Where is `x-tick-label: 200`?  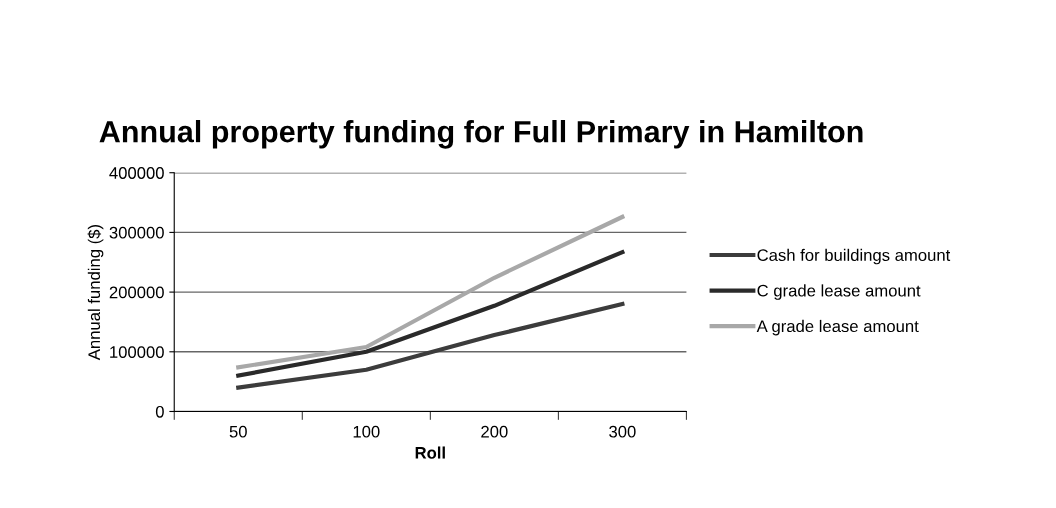 x-tick-label: 200 is located at coordinates (494, 431).